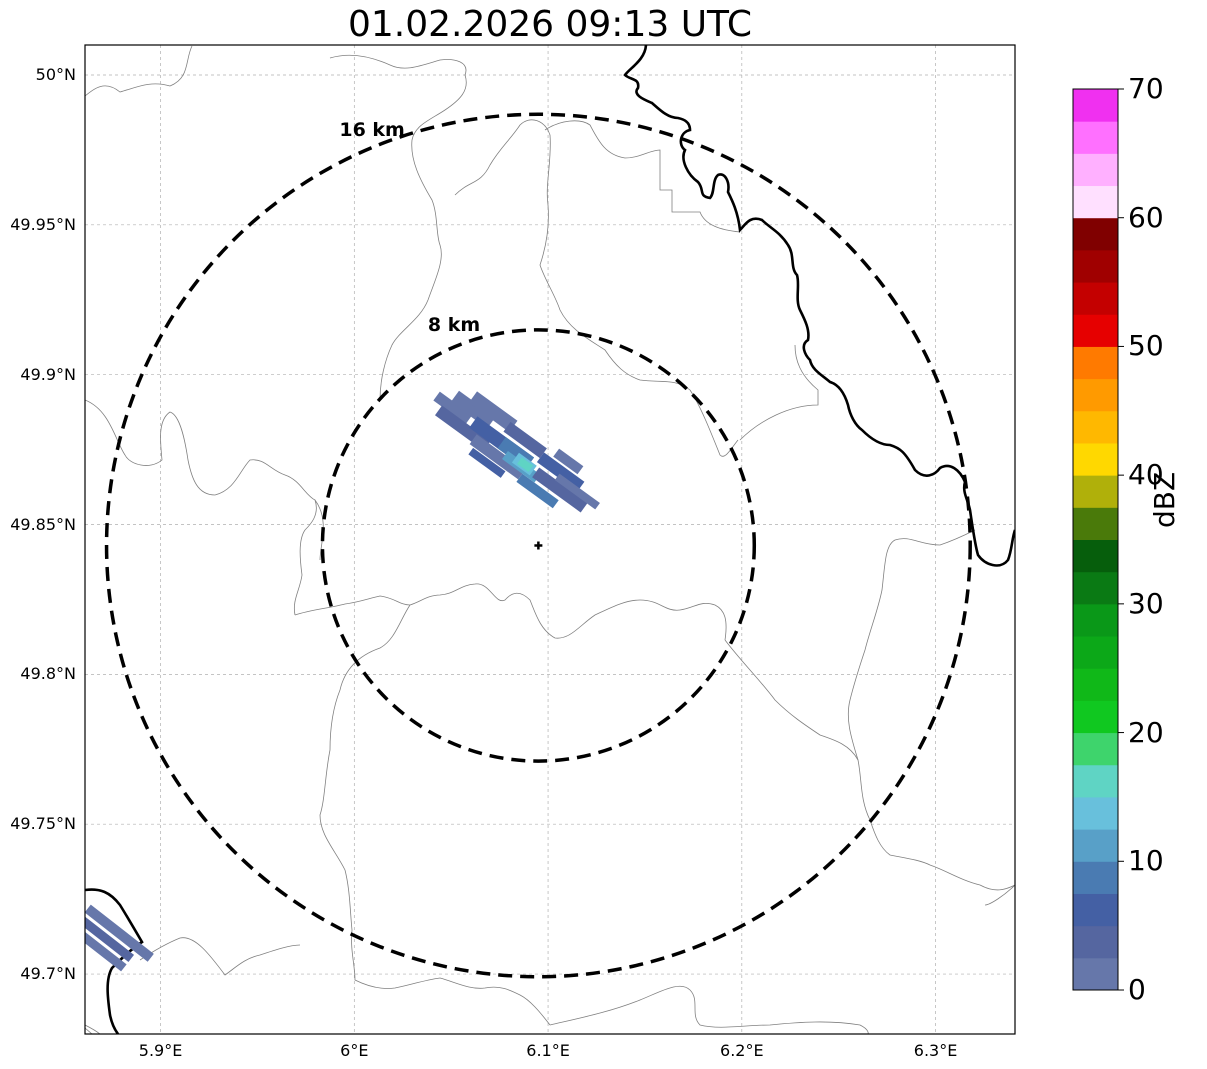 Image resolution: width=1207 pixels, height=1069 pixels. I want to click on lon-tick-label: 6.3°E, so click(935, 1050).